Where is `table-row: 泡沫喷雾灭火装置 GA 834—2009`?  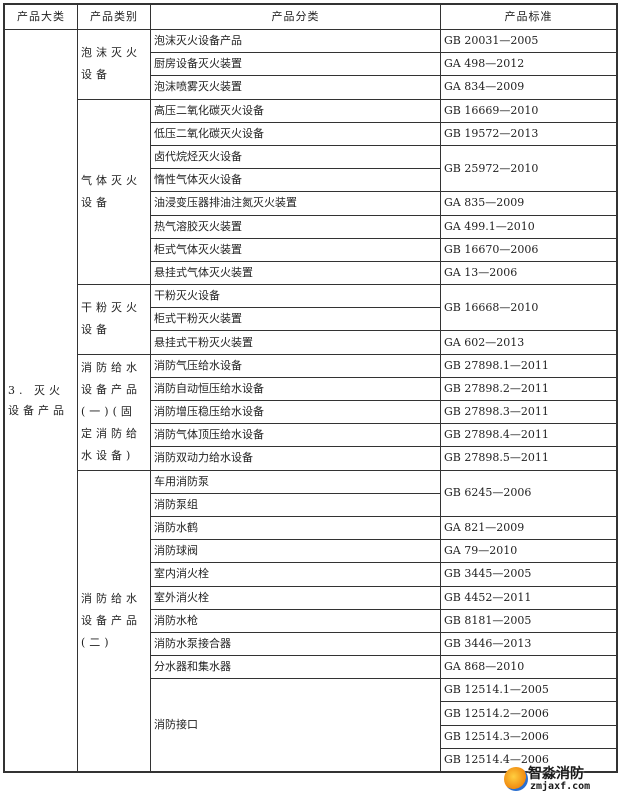
table-row: 泡沫喷雾灭火装置 GA 834—2009 is located at coordinates (311, 87).